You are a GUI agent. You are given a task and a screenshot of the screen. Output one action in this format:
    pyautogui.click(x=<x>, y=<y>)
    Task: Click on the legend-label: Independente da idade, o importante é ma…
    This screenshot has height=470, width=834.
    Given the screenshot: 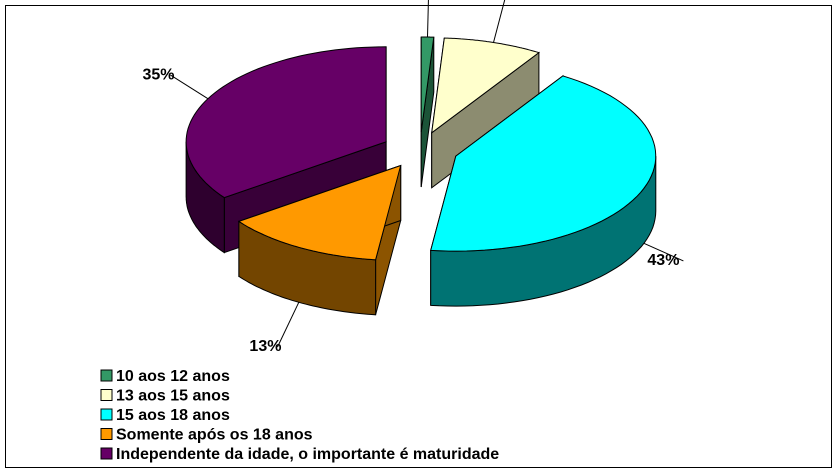 What is the action you would take?
    pyautogui.click(x=307, y=454)
    